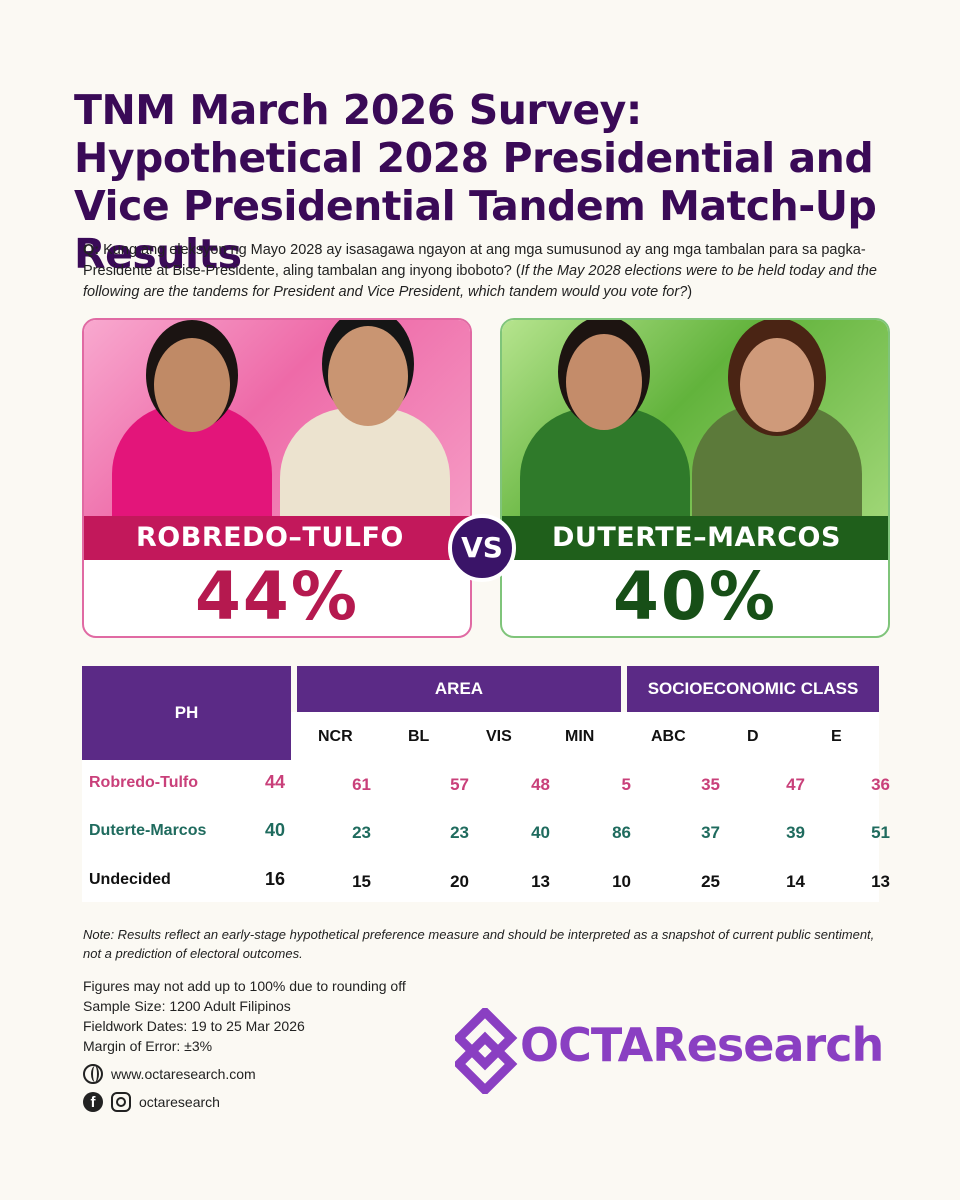 Image resolution: width=960 pixels, height=1200 pixels. Describe the element at coordinates (482, 548) in the screenshot. I see `vs-badge: VS` at that location.